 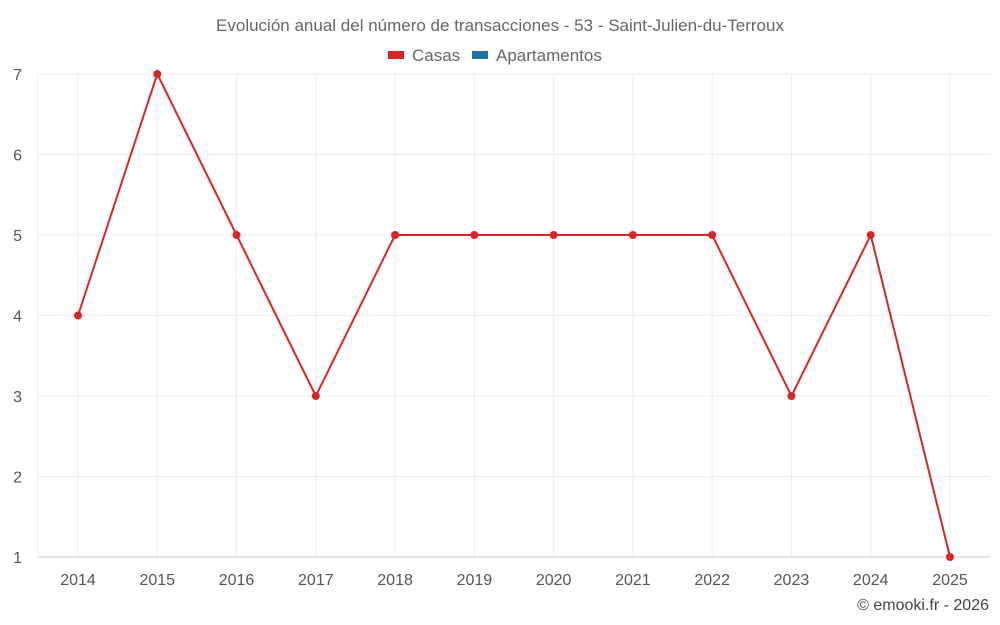 I want to click on x-tick-label: 2023, so click(x=792, y=580).